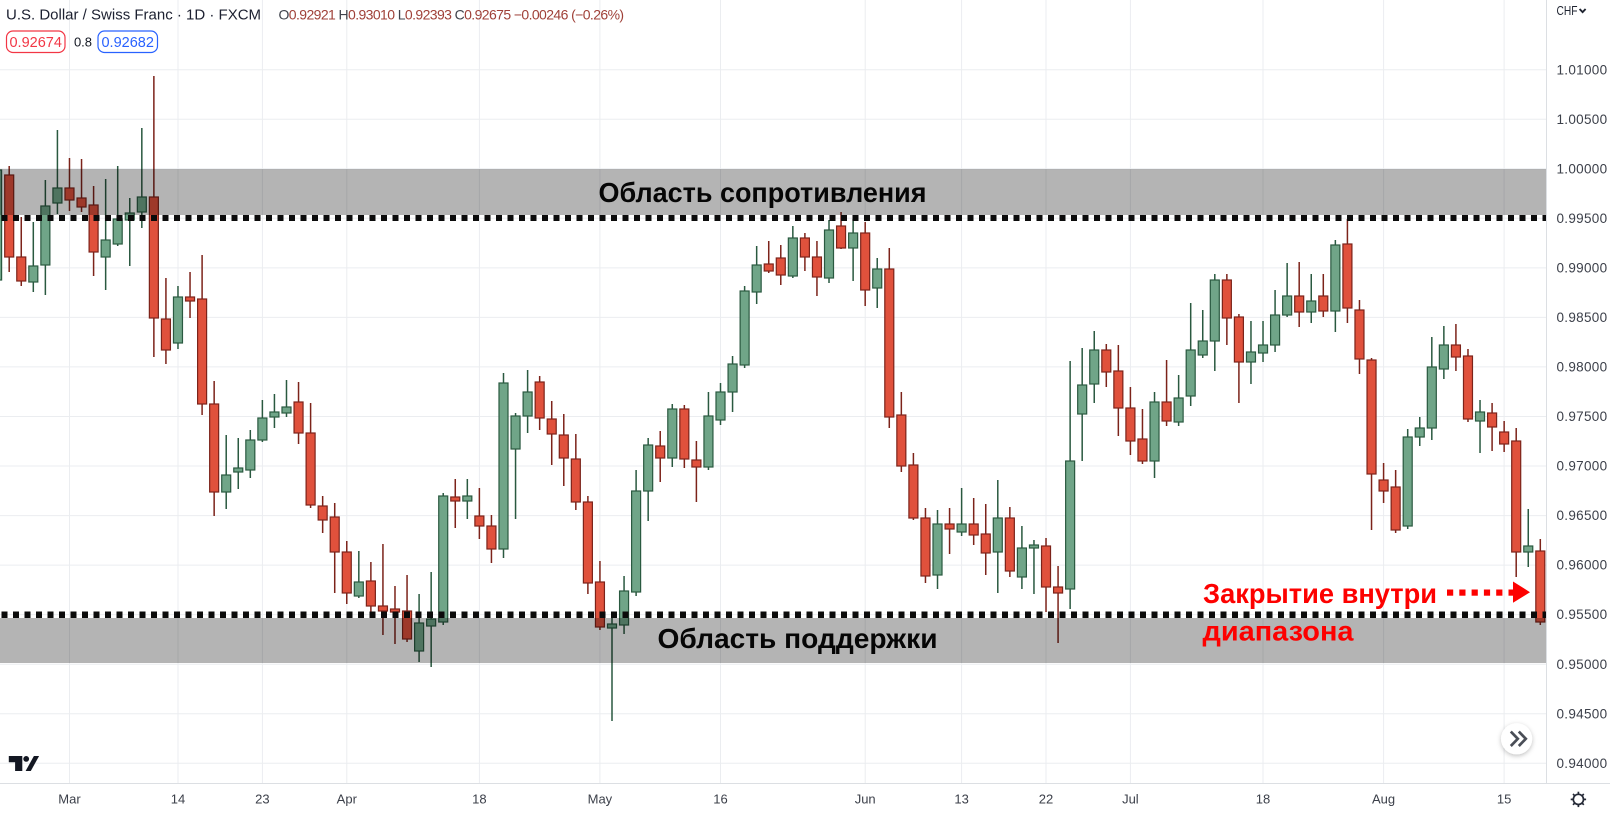 Image resolution: width=1610 pixels, height=814 pixels. I want to click on svg-text: 0.96000, so click(1582, 565).